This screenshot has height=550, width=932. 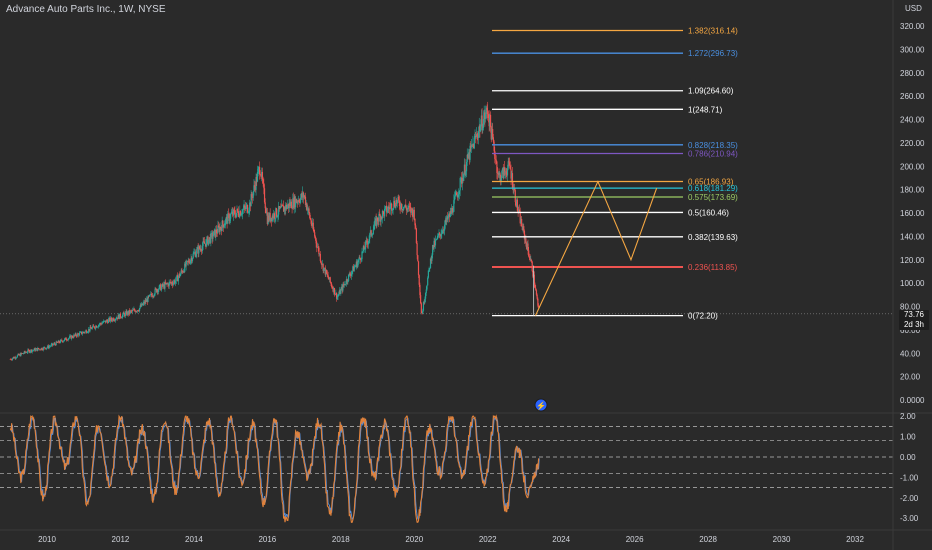 I want to click on fib-level-label: 0(72.20), so click(x=703, y=316).